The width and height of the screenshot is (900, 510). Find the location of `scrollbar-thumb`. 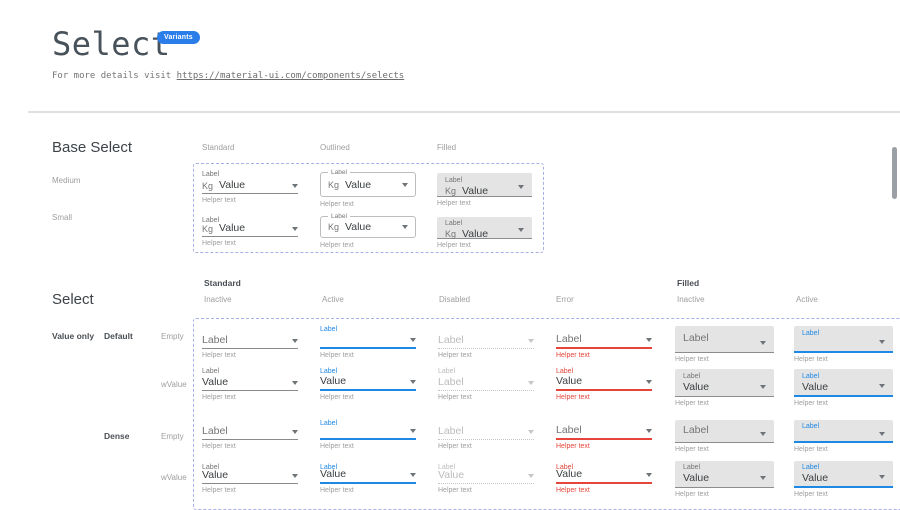

scrollbar-thumb is located at coordinates (894, 173).